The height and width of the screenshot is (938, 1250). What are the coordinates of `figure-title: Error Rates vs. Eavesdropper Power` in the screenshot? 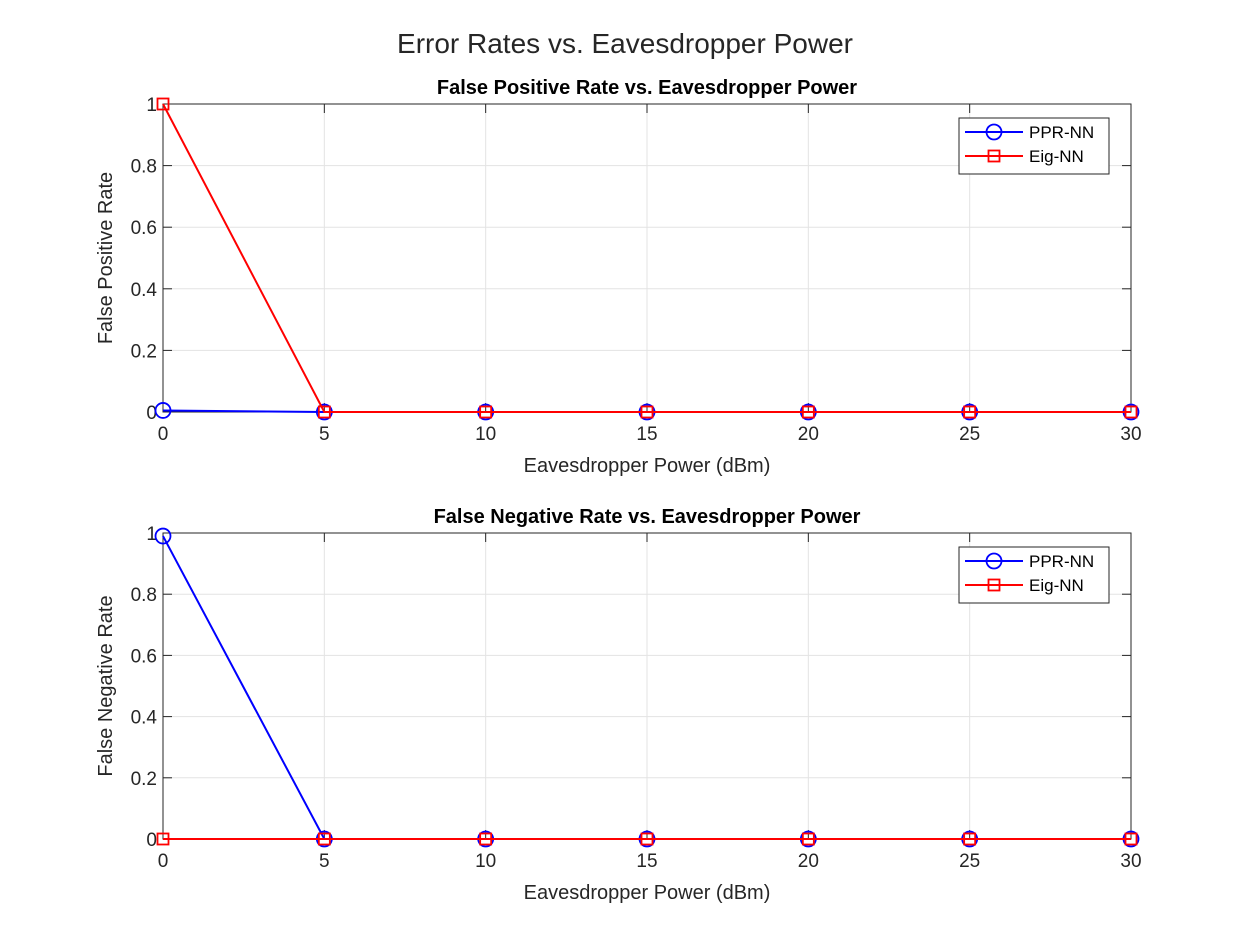 It's located at (625, 43).